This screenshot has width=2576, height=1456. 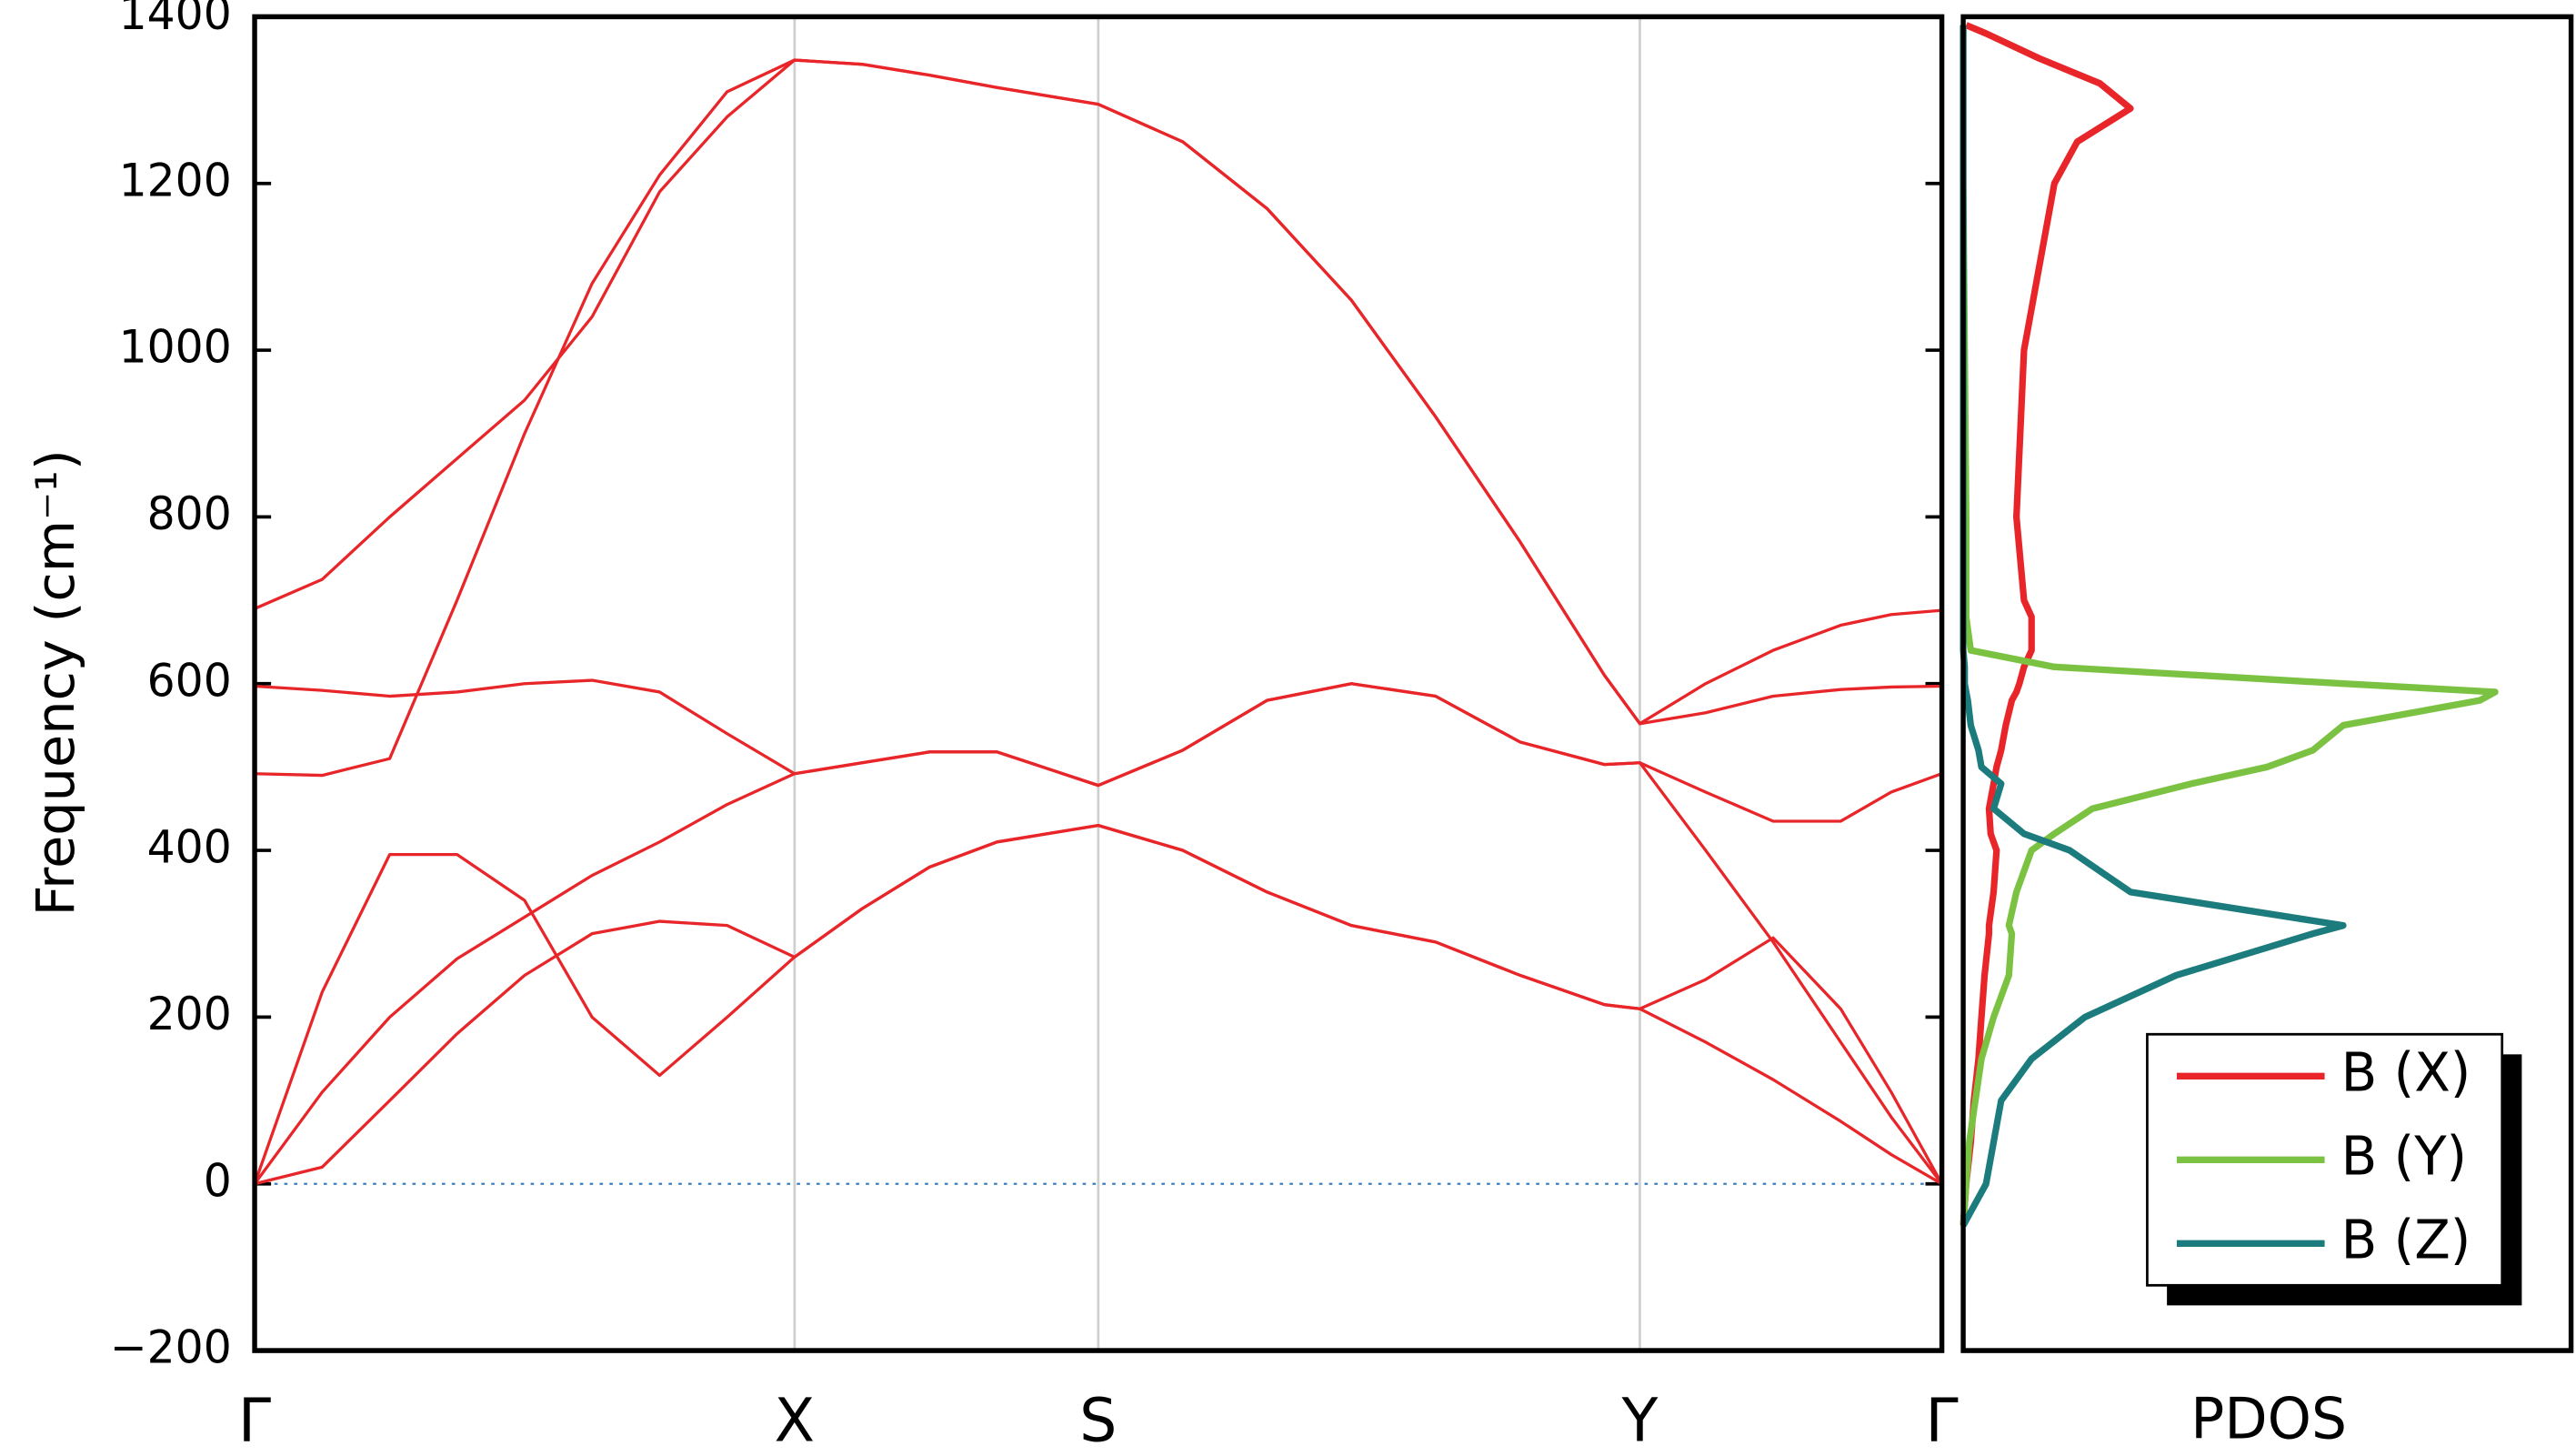 What do you see at coordinates (189, 1014) in the screenshot?
I see `y-tick-label: 200` at bounding box center [189, 1014].